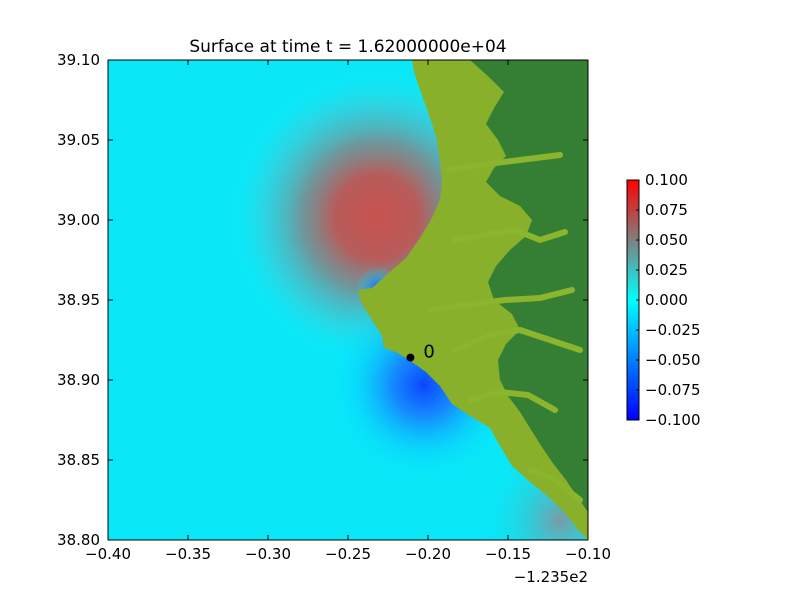  What do you see at coordinates (428, 554) in the screenshot?
I see `x-tick-label: −0.20` at bounding box center [428, 554].